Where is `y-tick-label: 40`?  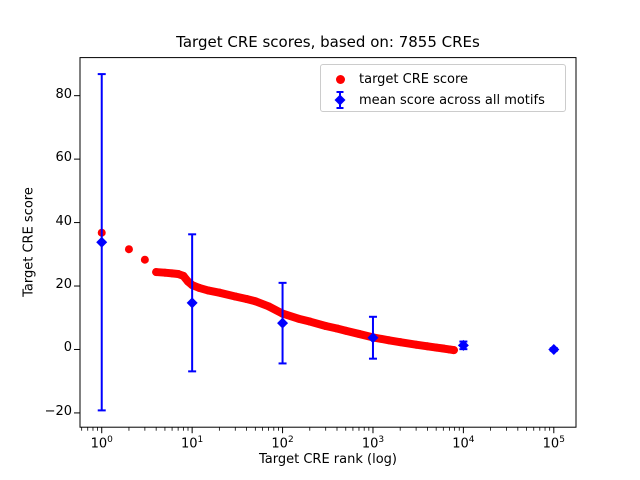 y-tick-label: 40 is located at coordinates (63, 221).